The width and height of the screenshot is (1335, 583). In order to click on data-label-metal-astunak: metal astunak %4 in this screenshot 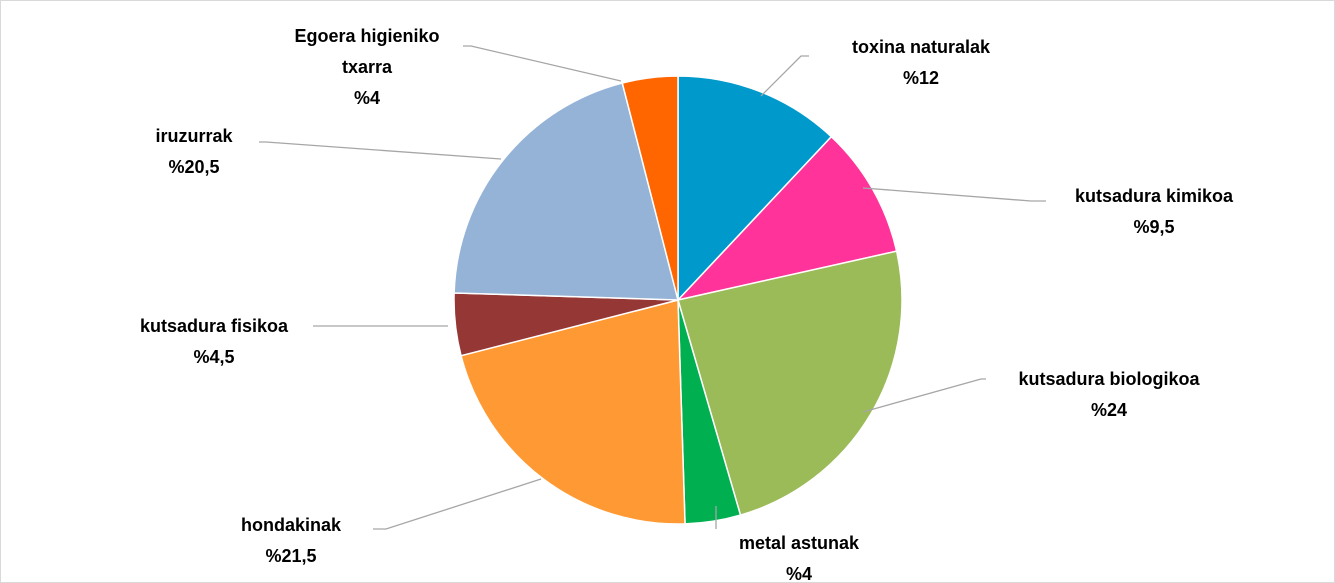, I will do `click(799, 557)`.